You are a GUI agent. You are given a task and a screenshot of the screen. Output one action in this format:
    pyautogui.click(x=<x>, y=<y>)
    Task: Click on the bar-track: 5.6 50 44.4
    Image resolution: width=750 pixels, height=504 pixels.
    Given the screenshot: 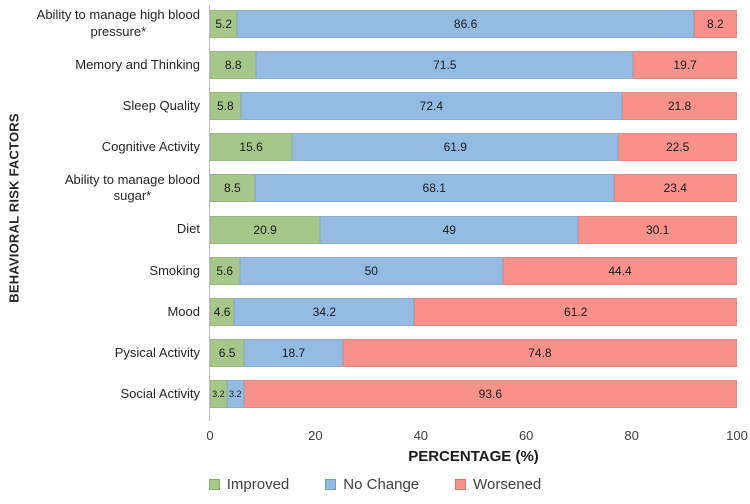 What is the action you would take?
    pyautogui.click(x=473, y=270)
    